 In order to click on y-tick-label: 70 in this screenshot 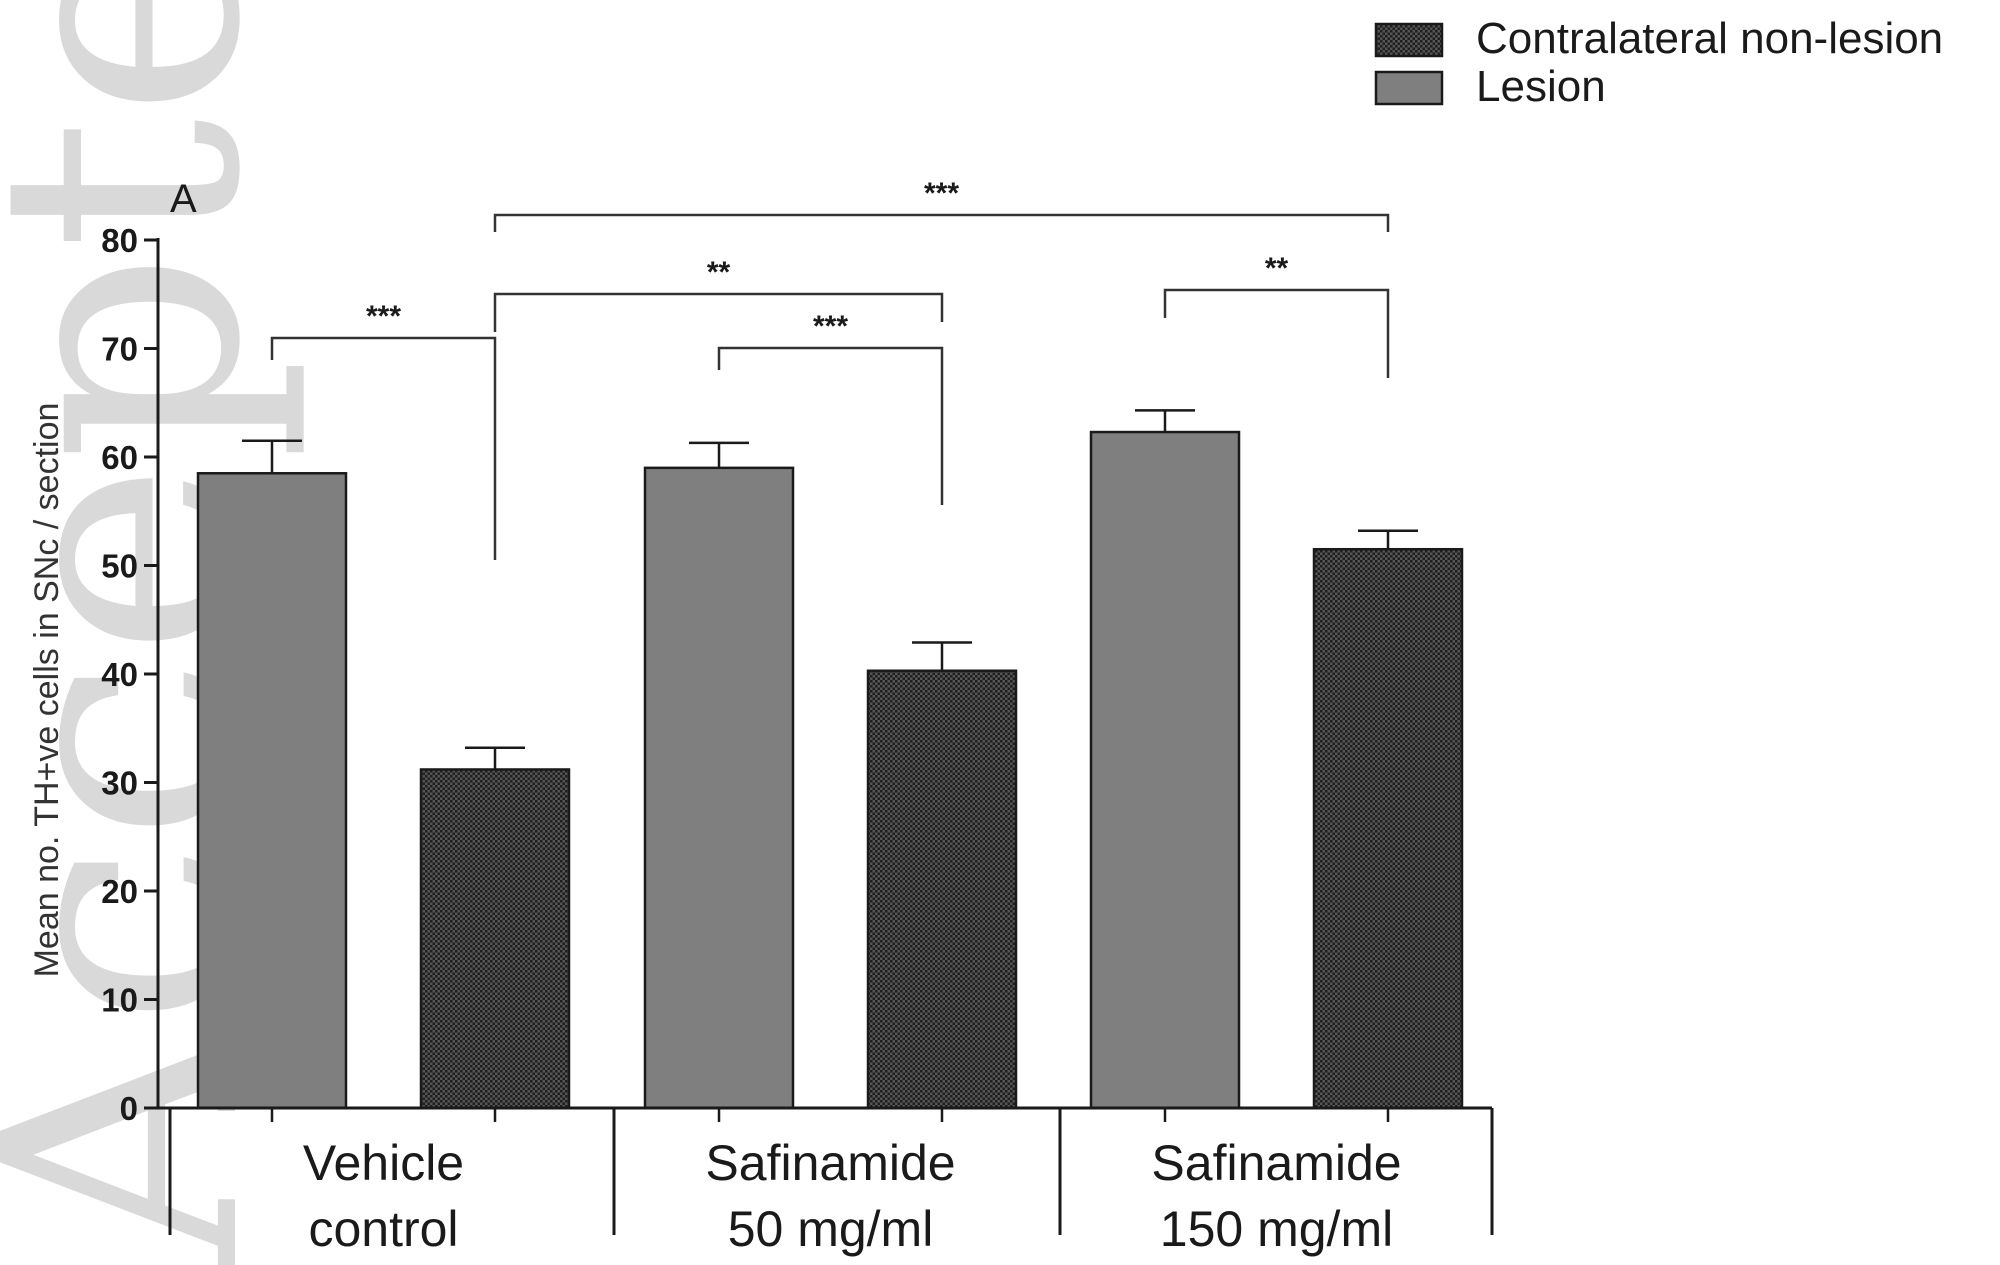, I will do `click(119, 349)`.